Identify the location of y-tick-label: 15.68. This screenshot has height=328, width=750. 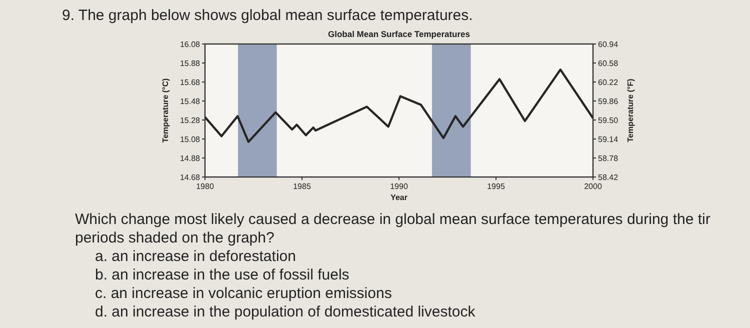
(190, 82).